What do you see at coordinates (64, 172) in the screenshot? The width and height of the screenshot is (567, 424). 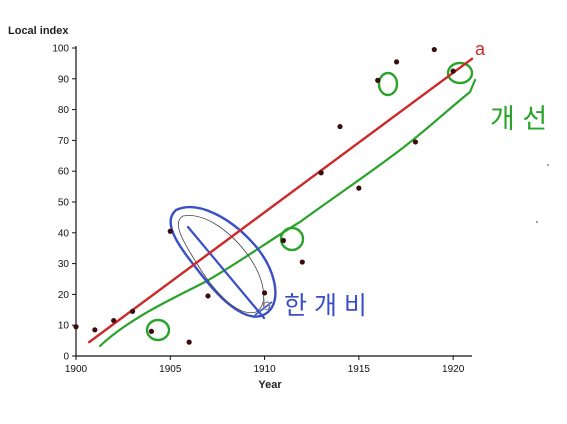 I see `y-tick-label: 60` at bounding box center [64, 172].